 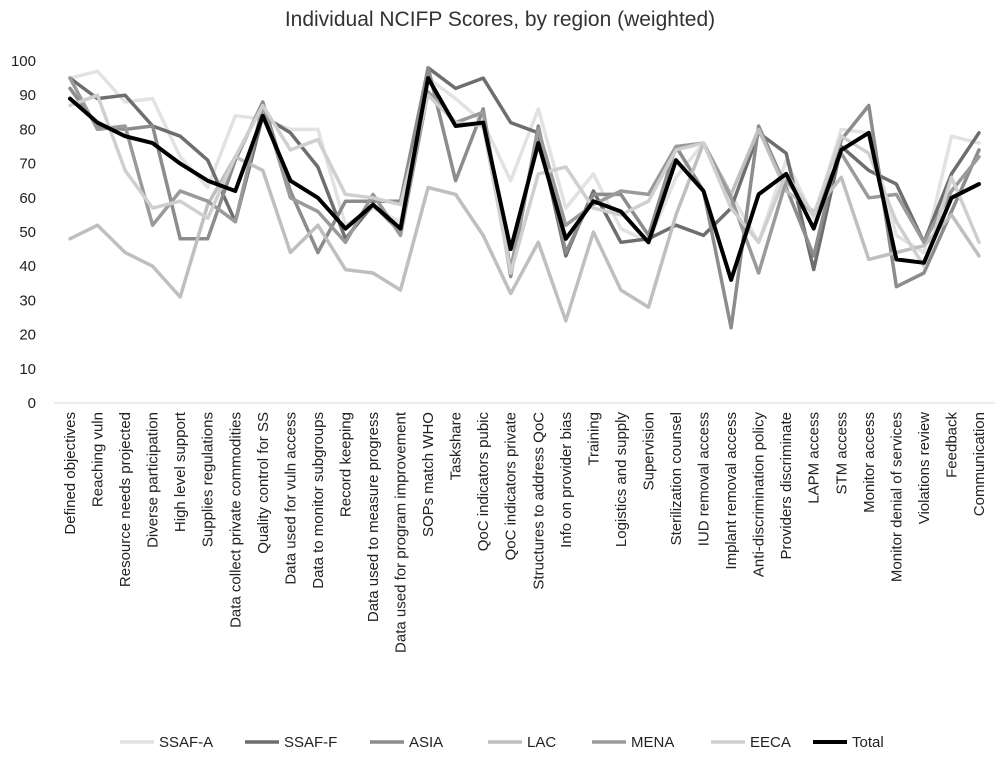 What do you see at coordinates (180, 471) in the screenshot?
I see `x-tick-label: High level support` at bounding box center [180, 471].